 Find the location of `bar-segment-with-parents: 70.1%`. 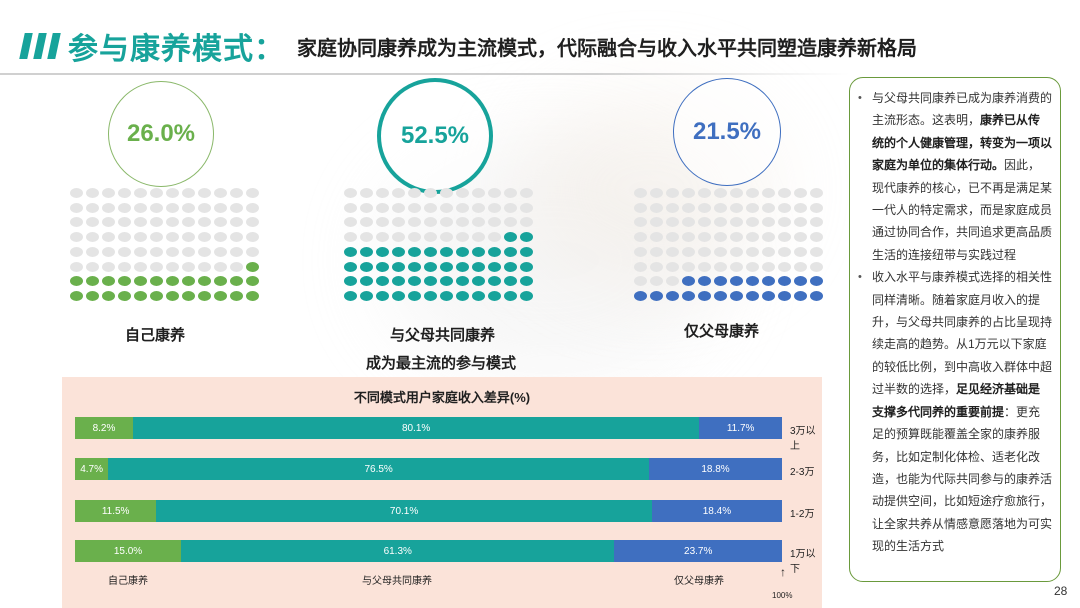

bar-segment-with-parents: 70.1% is located at coordinates (404, 511).